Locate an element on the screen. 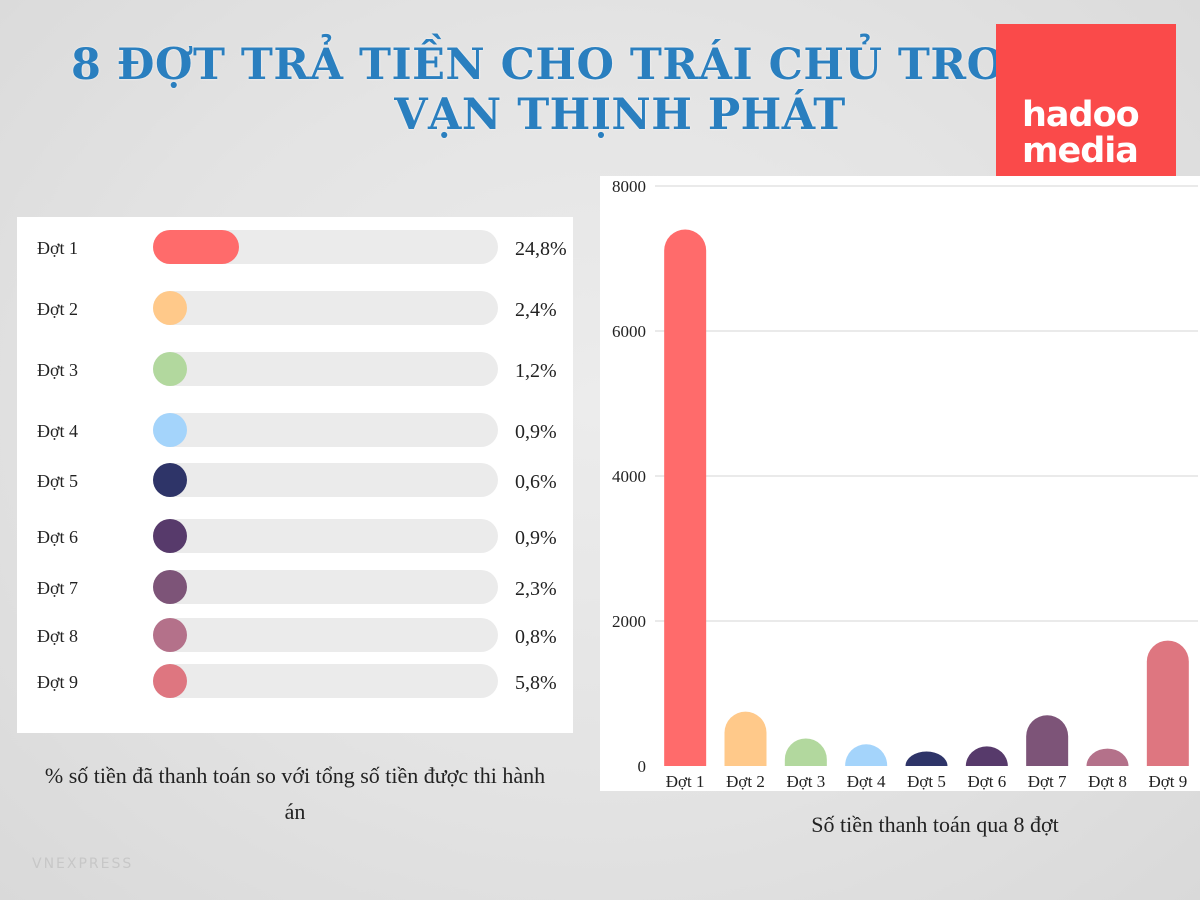 The image size is (1200, 900). x-category-label: Đợt 1 is located at coordinates (685, 781).